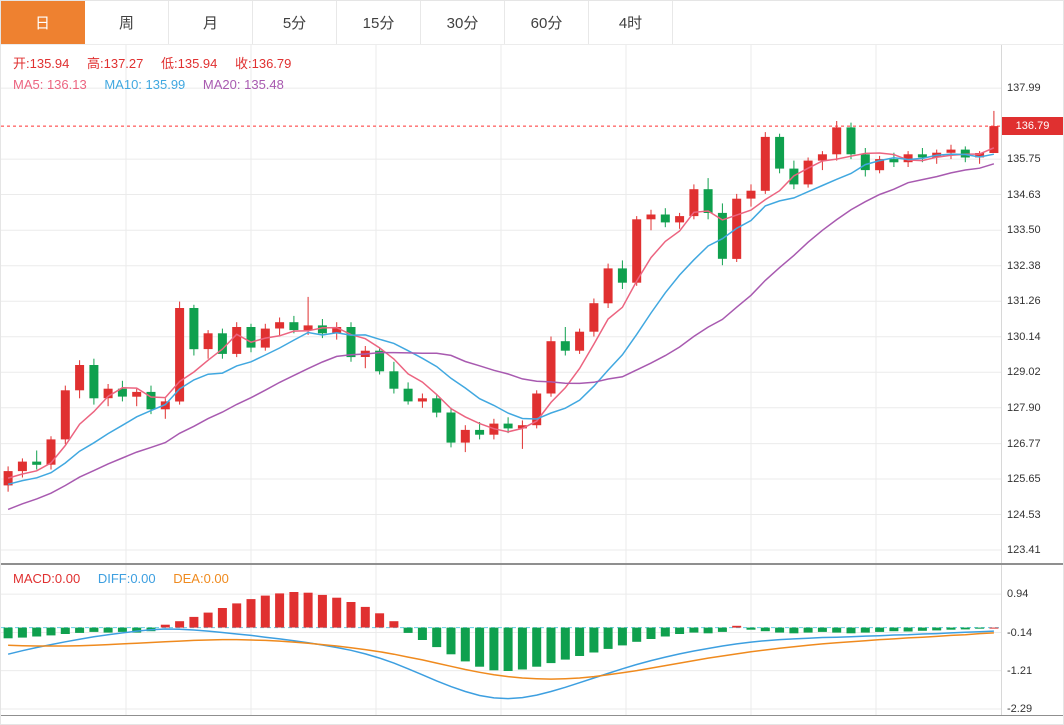 The height and width of the screenshot is (725, 1064). I want to click on time-axis-strip, so click(532, 720).